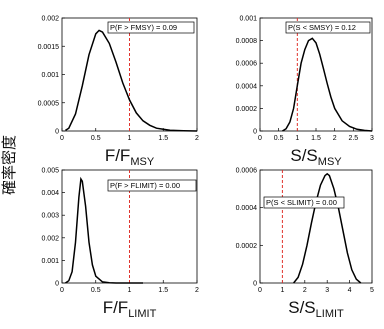  Describe the element at coordinates (247, 41) in the screenshot. I see `y-tick-label: 0.0008` at that location.